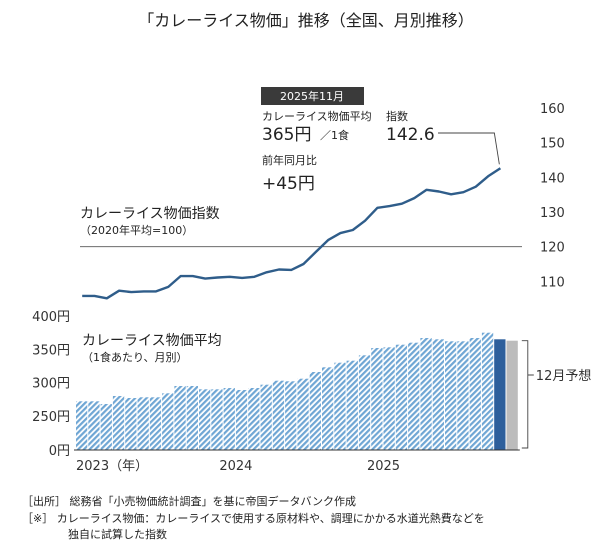 The image size is (613, 546). I want to click on annotation-yoy-label: 前年同月比, so click(289, 160).